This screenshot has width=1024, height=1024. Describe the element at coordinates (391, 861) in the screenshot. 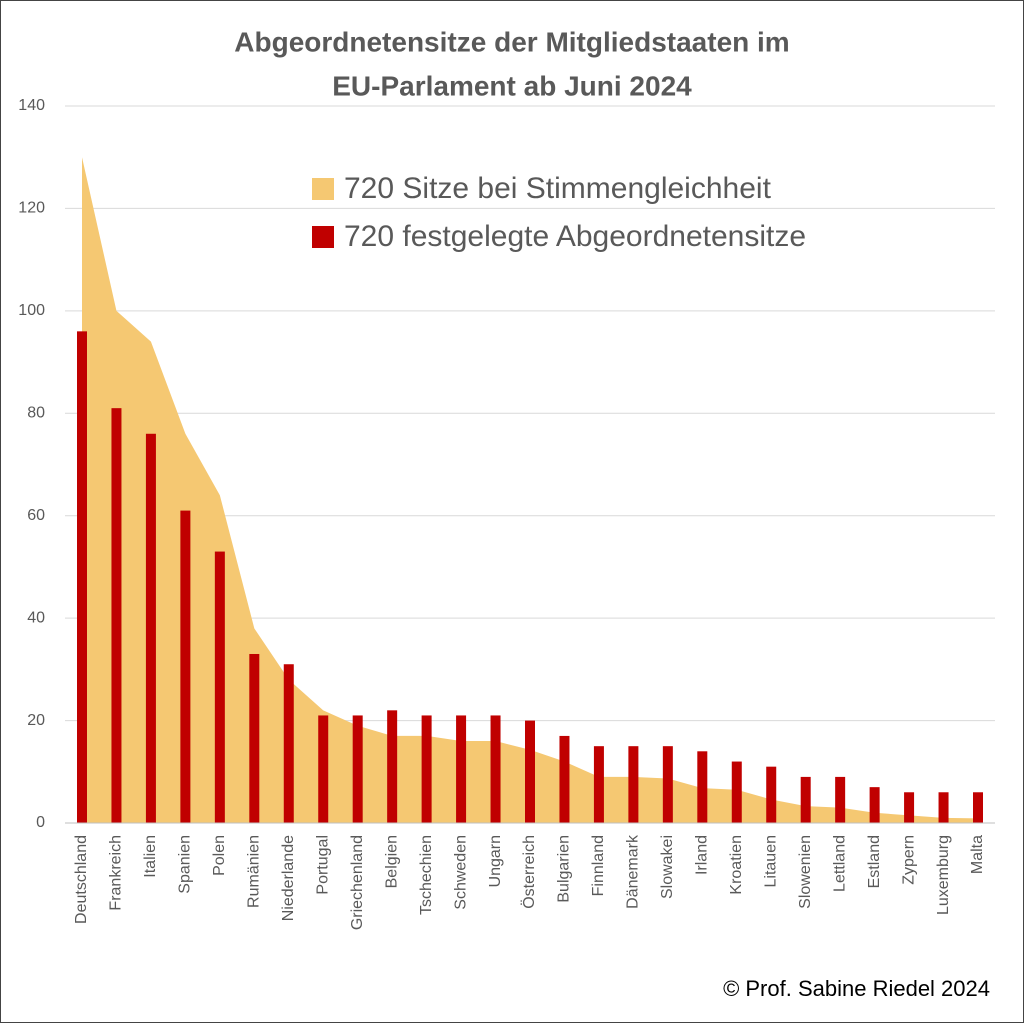

I see `x-tick-label: Belgien` at that location.